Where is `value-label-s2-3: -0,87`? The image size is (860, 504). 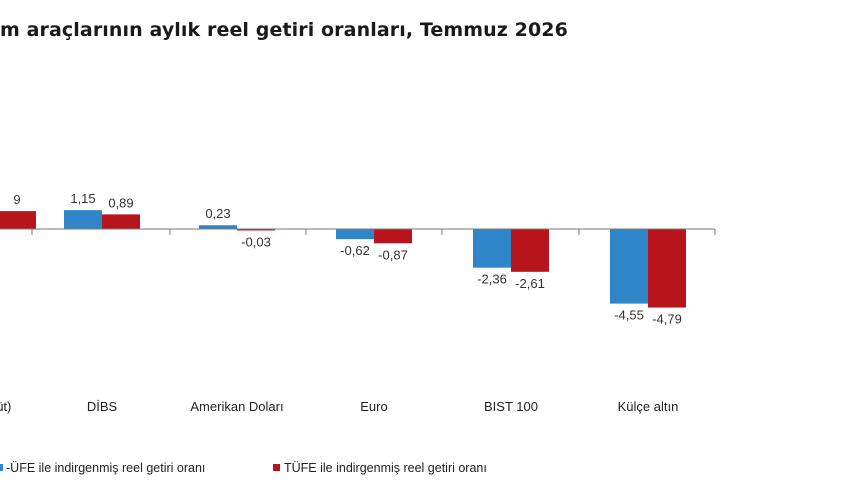 value-label-s2-3: -0,87 is located at coordinates (393, 254).